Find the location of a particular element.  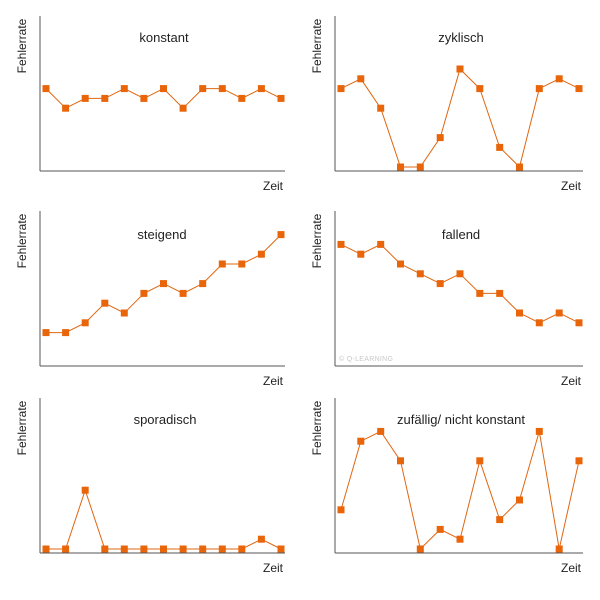

panel-title: fallend is located at coordinates (461, 234).